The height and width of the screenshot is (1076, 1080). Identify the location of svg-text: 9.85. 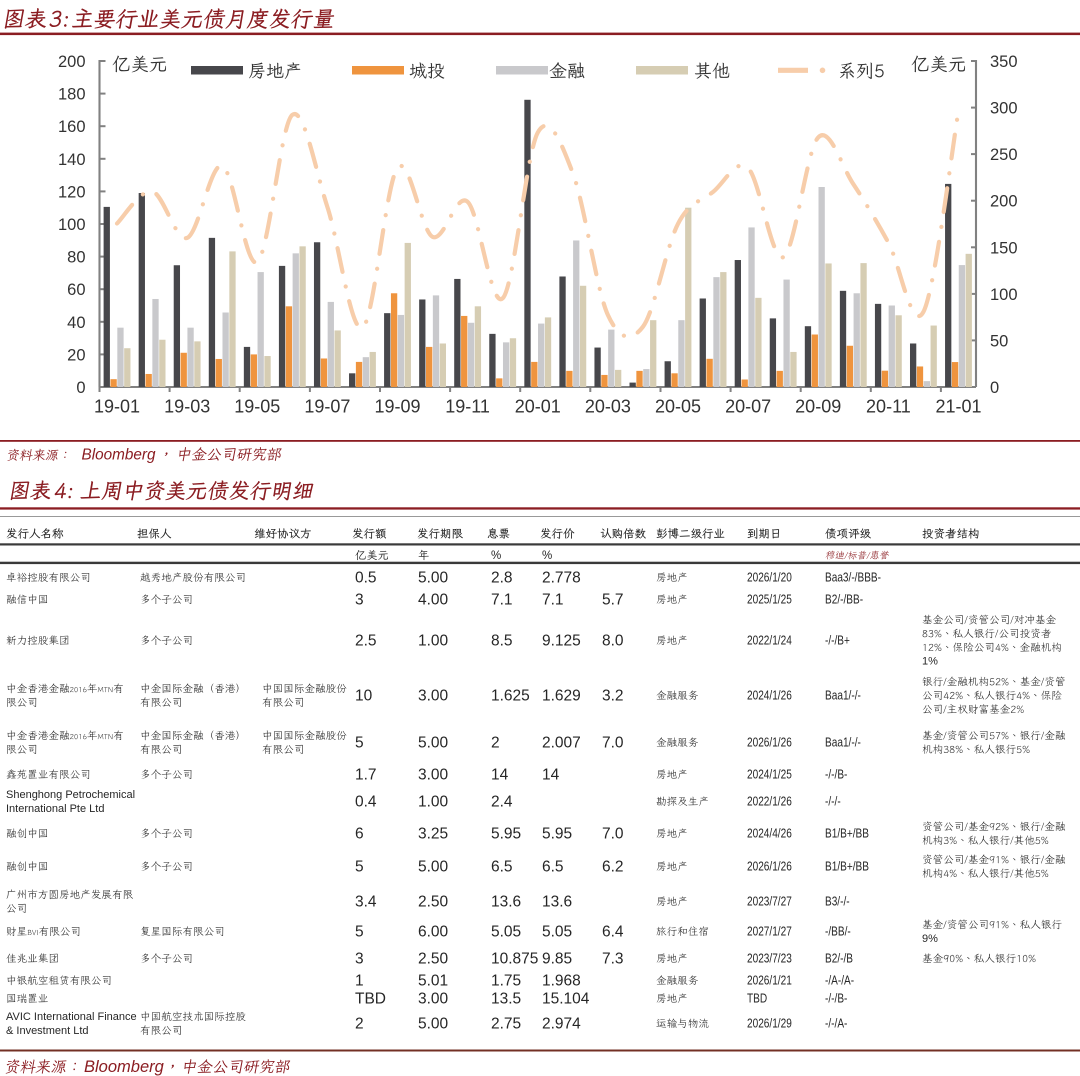
(557, 959).